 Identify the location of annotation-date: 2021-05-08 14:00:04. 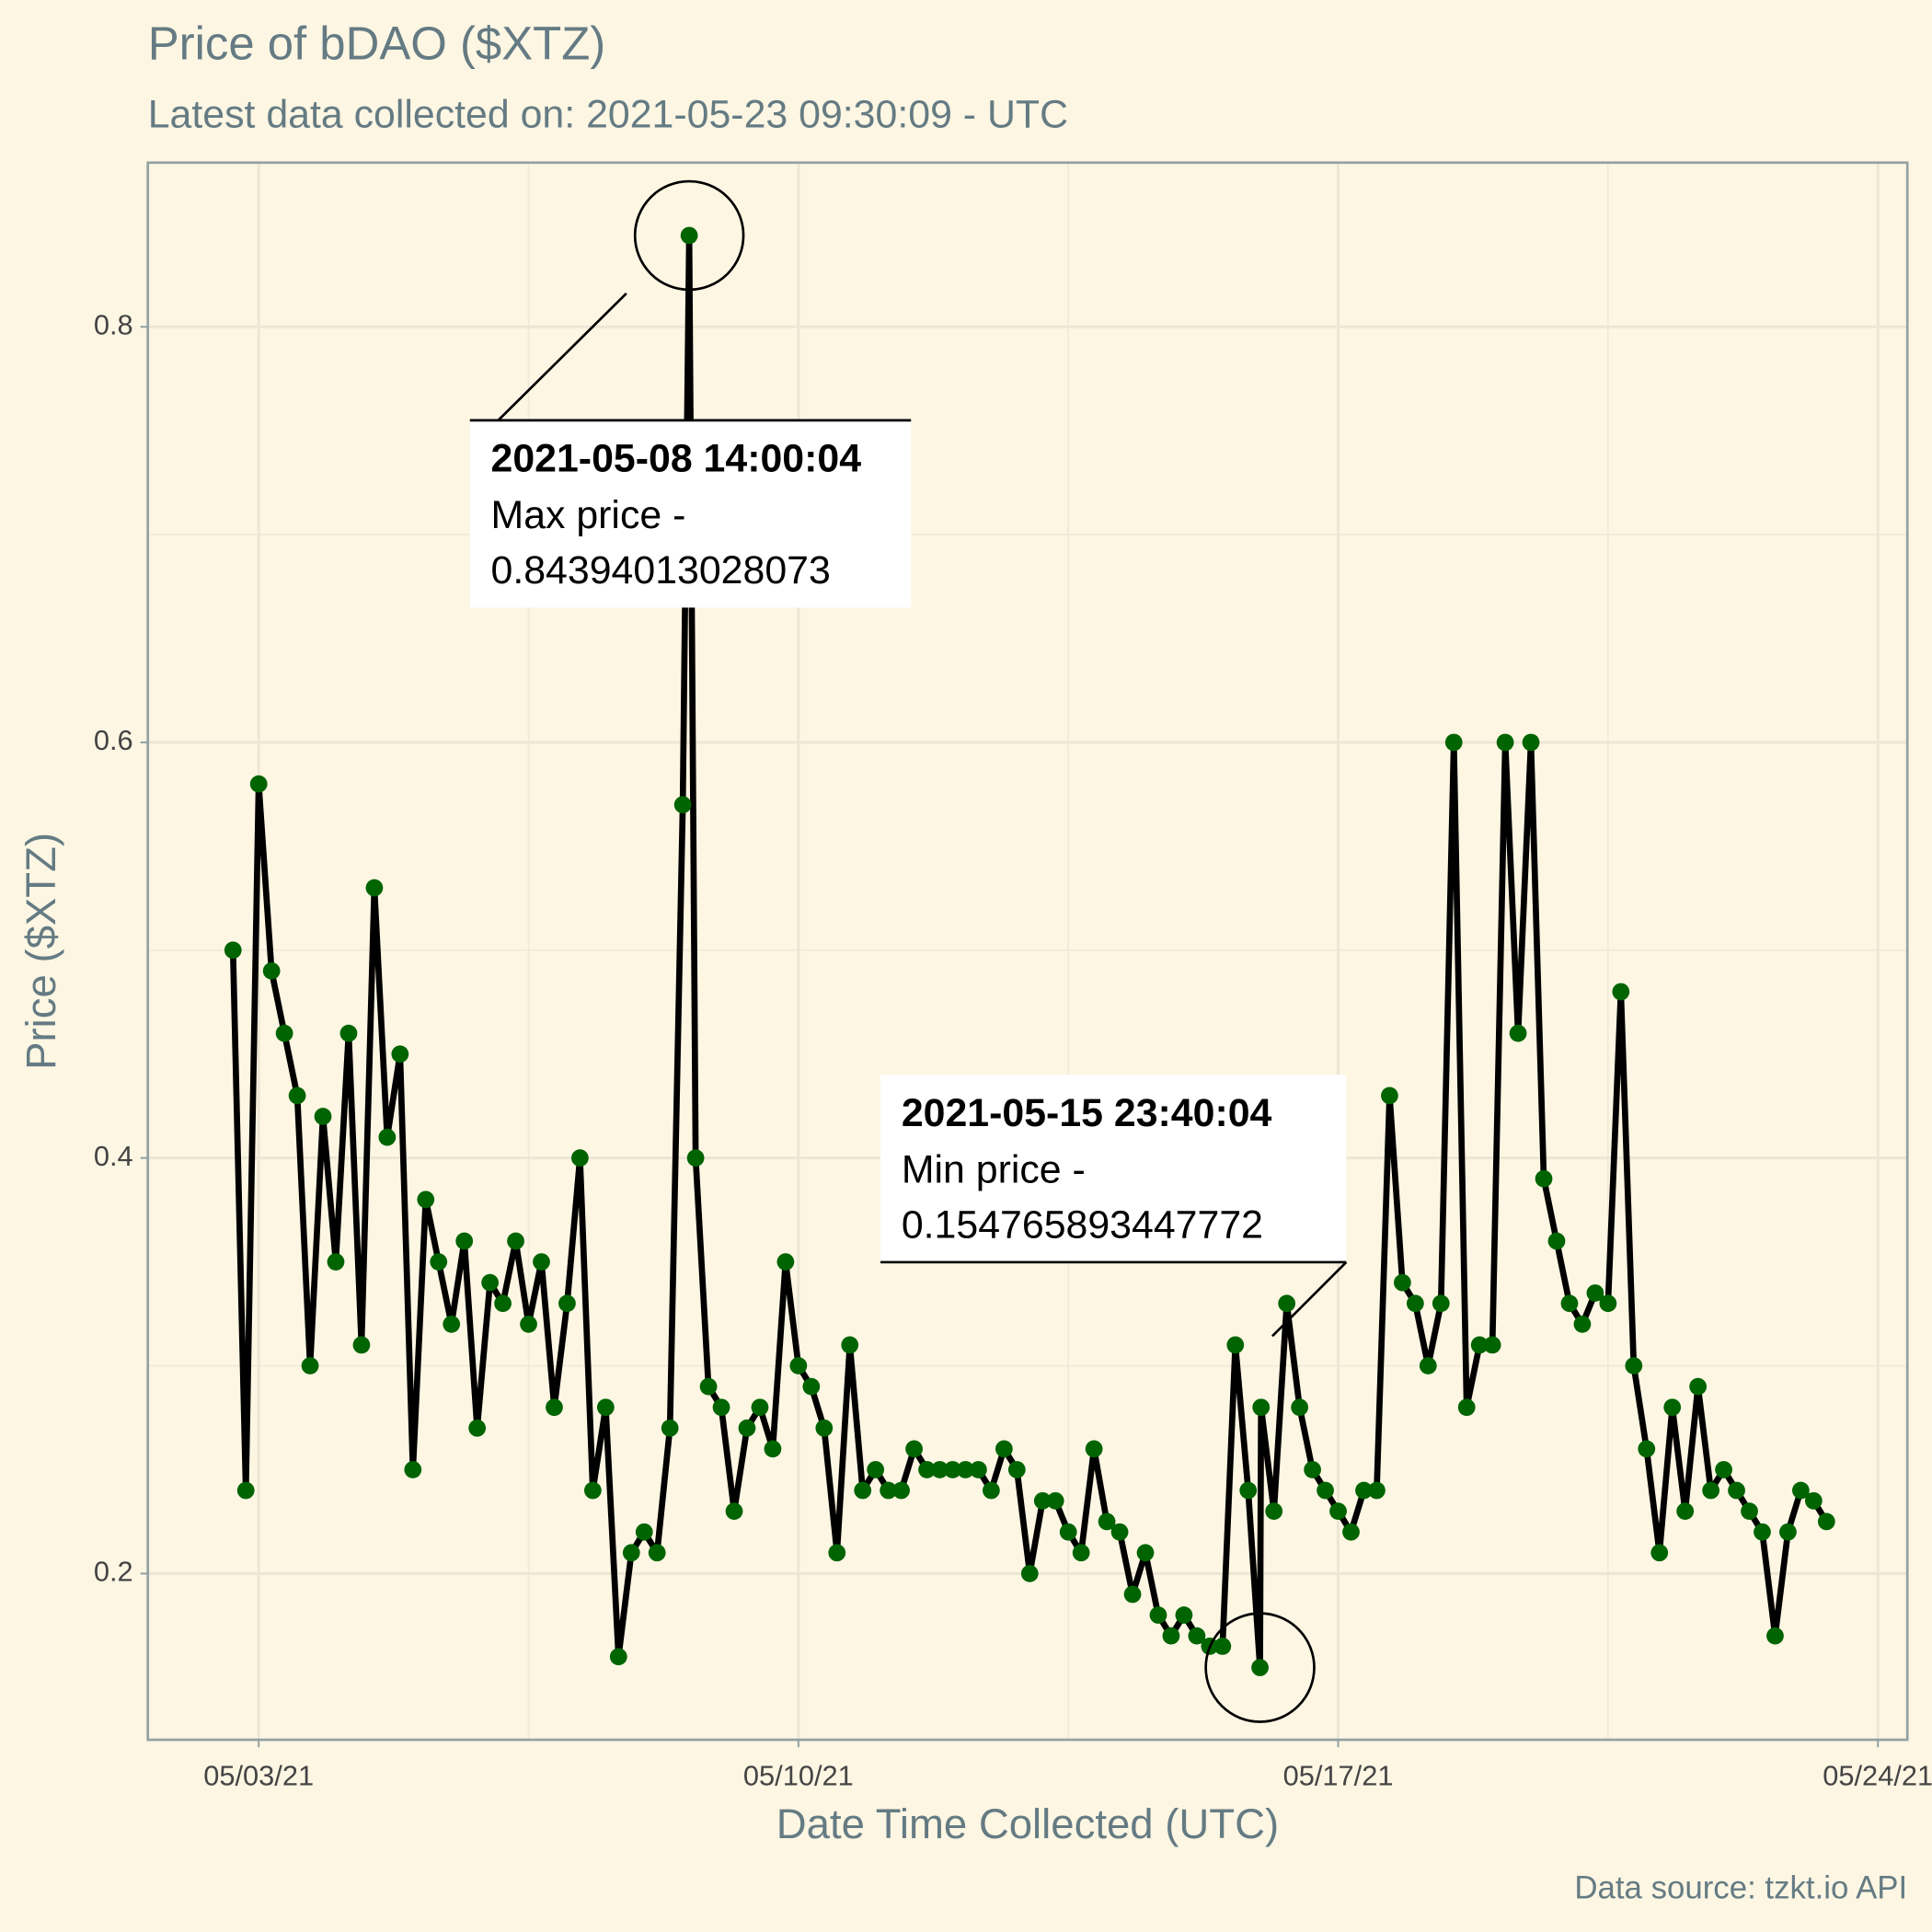
(676, 458).